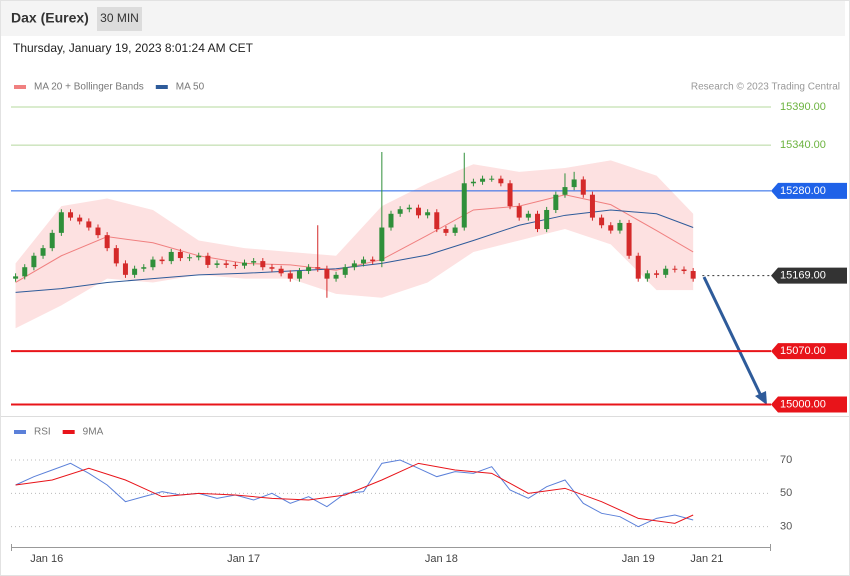  What do you see at coordinates (243, 559) in the screenshot?
I see `x-tick-label: Jan 17` at bounding box center [243, 559].